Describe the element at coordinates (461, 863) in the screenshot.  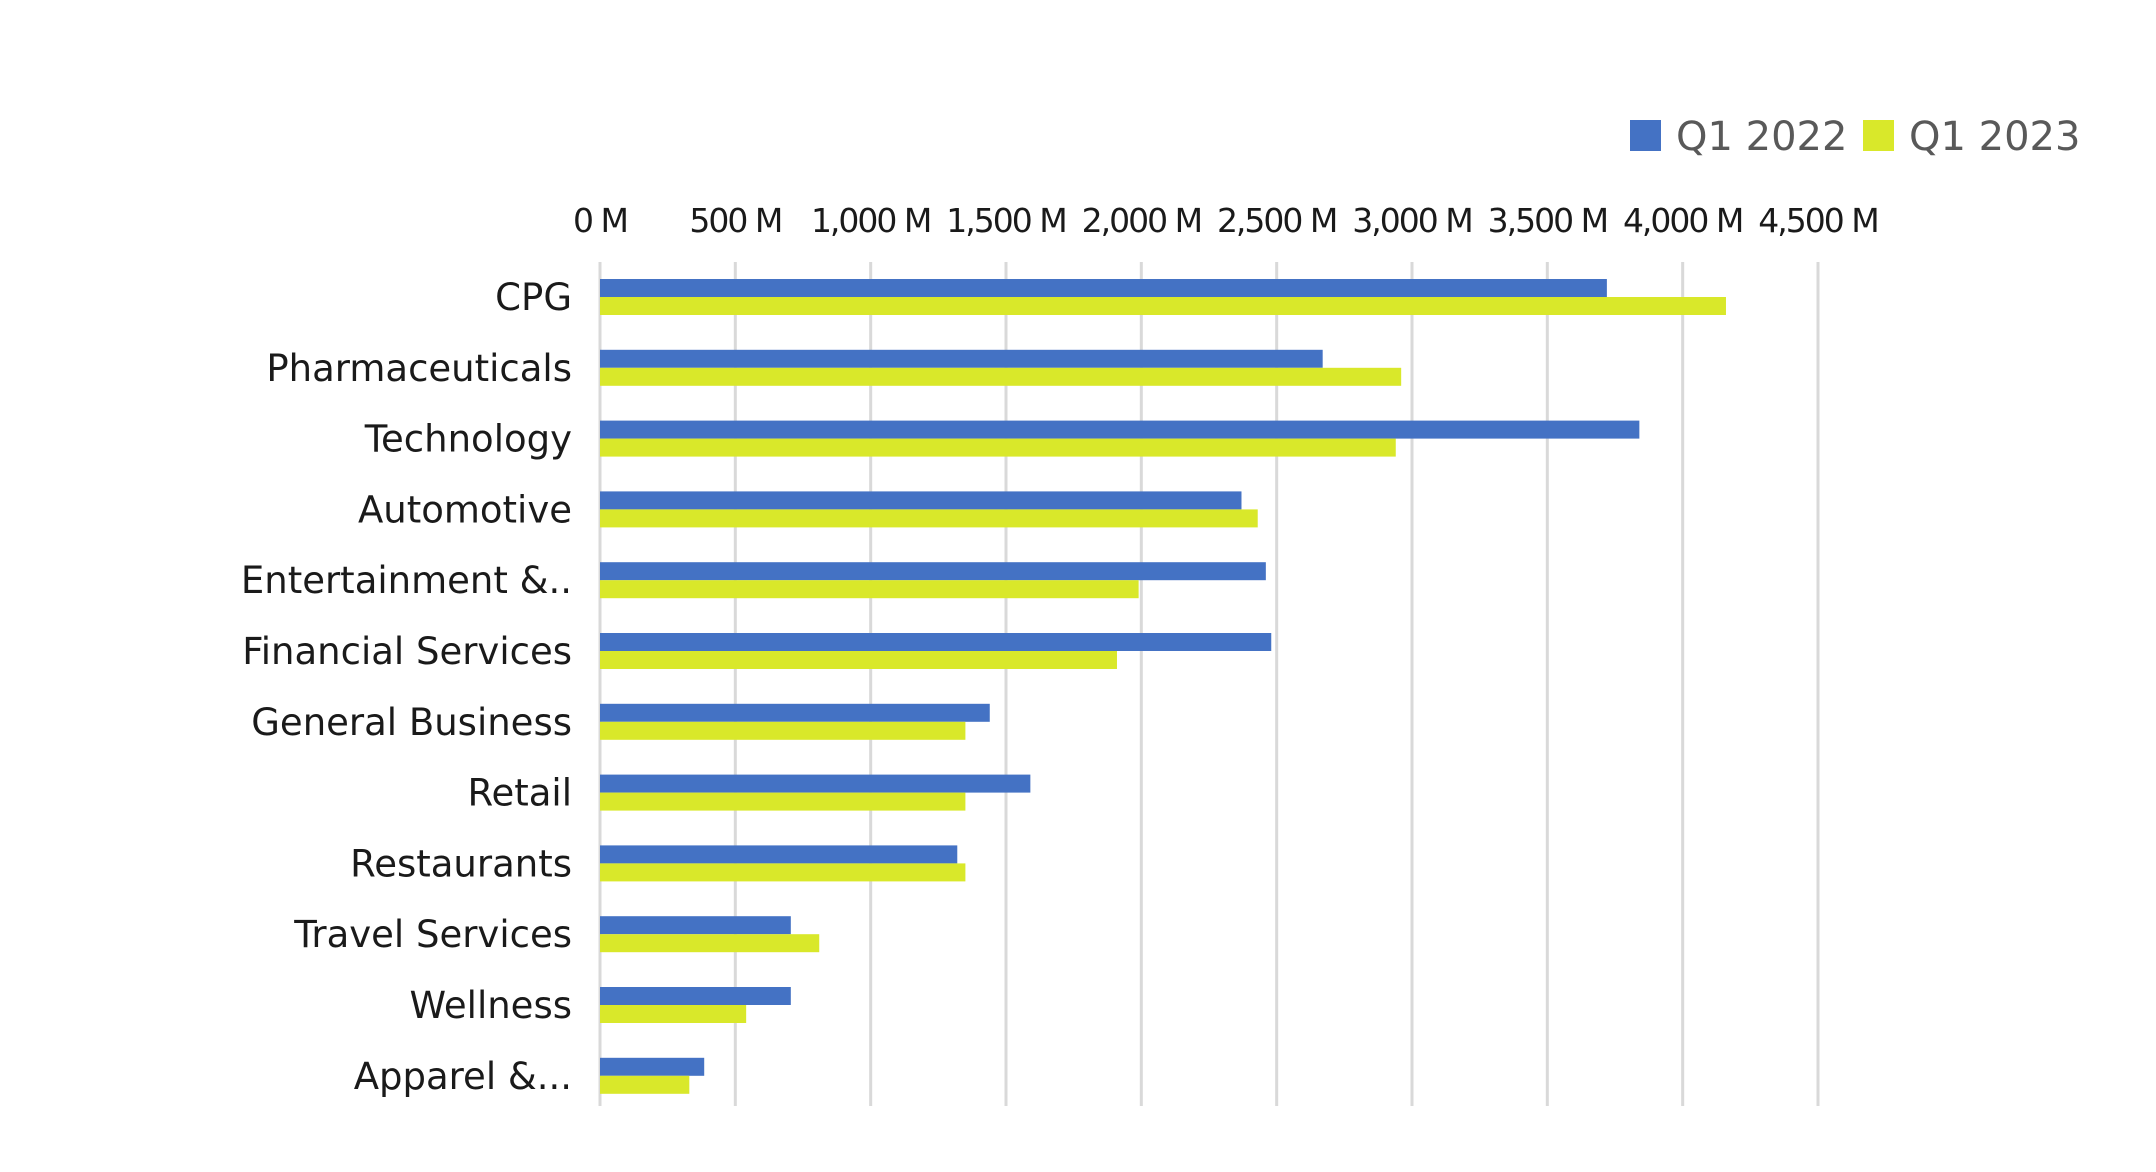
I see `category-label: Restaurants` at that location.